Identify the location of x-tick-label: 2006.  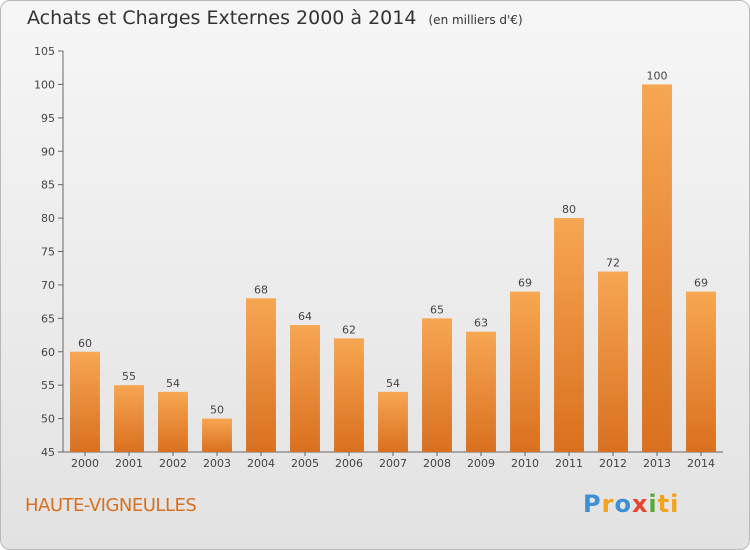
(349, 463).